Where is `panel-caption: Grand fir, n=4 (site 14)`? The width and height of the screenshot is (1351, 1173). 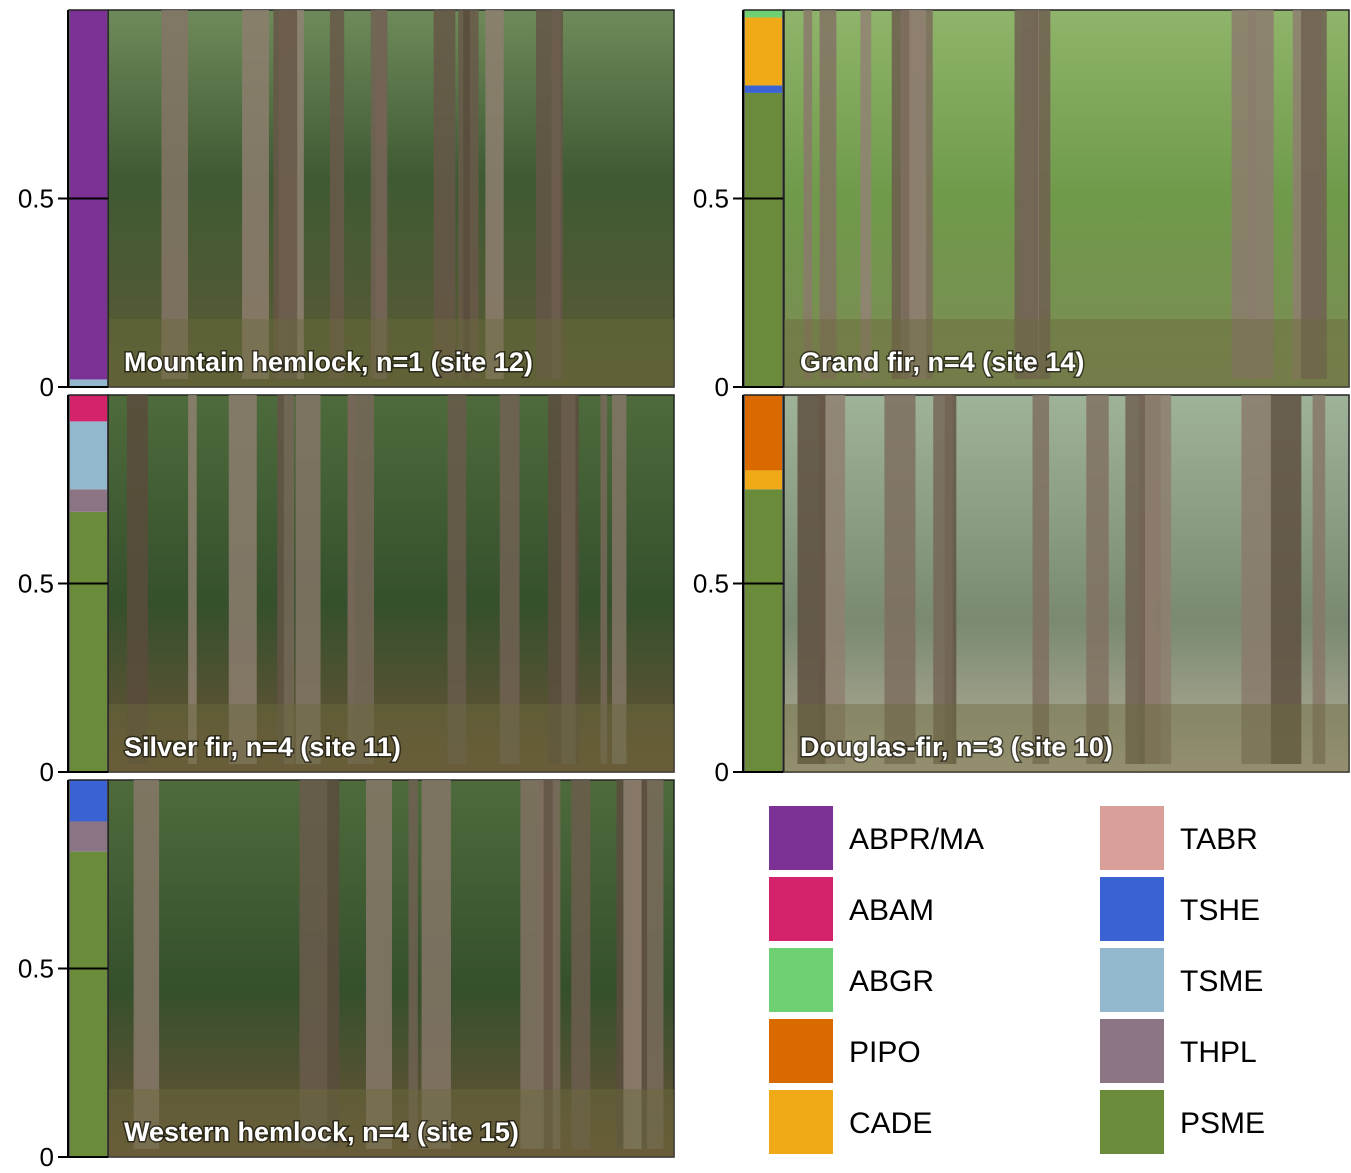 panel-caption: Grand fir, n=4 (site 14) is located at coordinates (942, 362).